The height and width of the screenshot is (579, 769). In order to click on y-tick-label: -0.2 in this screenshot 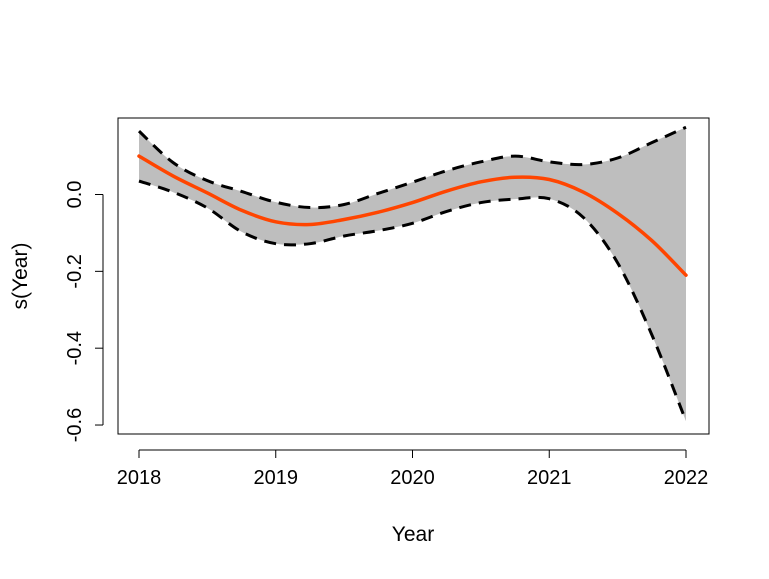, I will do `click(75, 271)`.